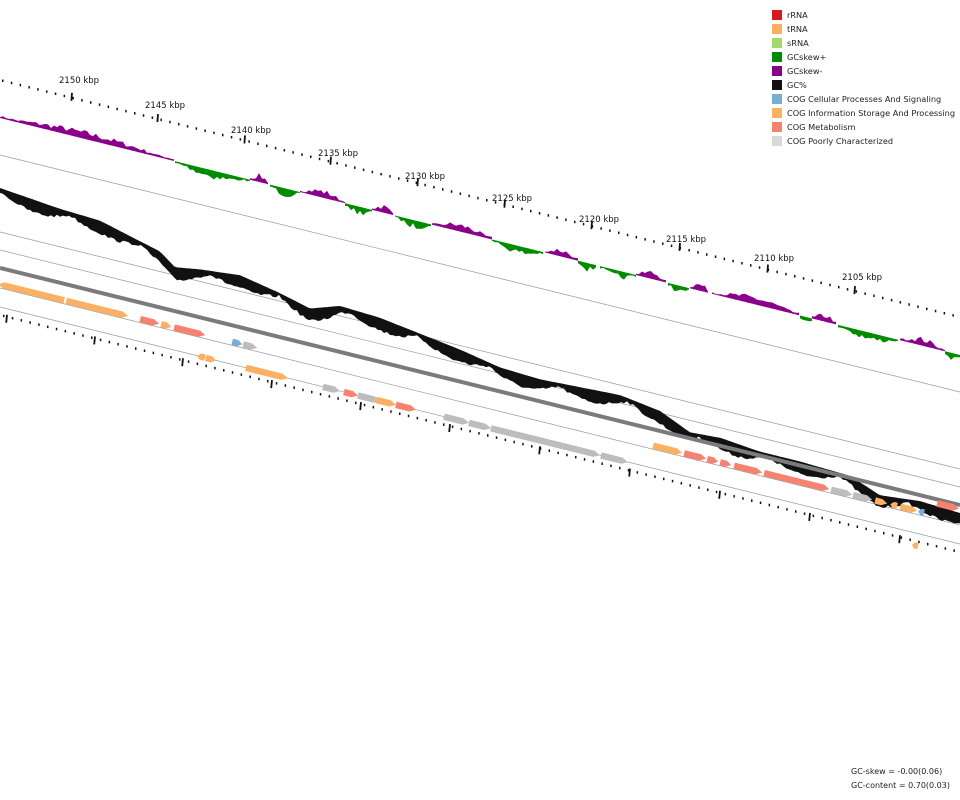  What do you see at coordinates (797, 15) in the screenshot?
I see `legend-label: rRNA` at bounding box center [797, 15].